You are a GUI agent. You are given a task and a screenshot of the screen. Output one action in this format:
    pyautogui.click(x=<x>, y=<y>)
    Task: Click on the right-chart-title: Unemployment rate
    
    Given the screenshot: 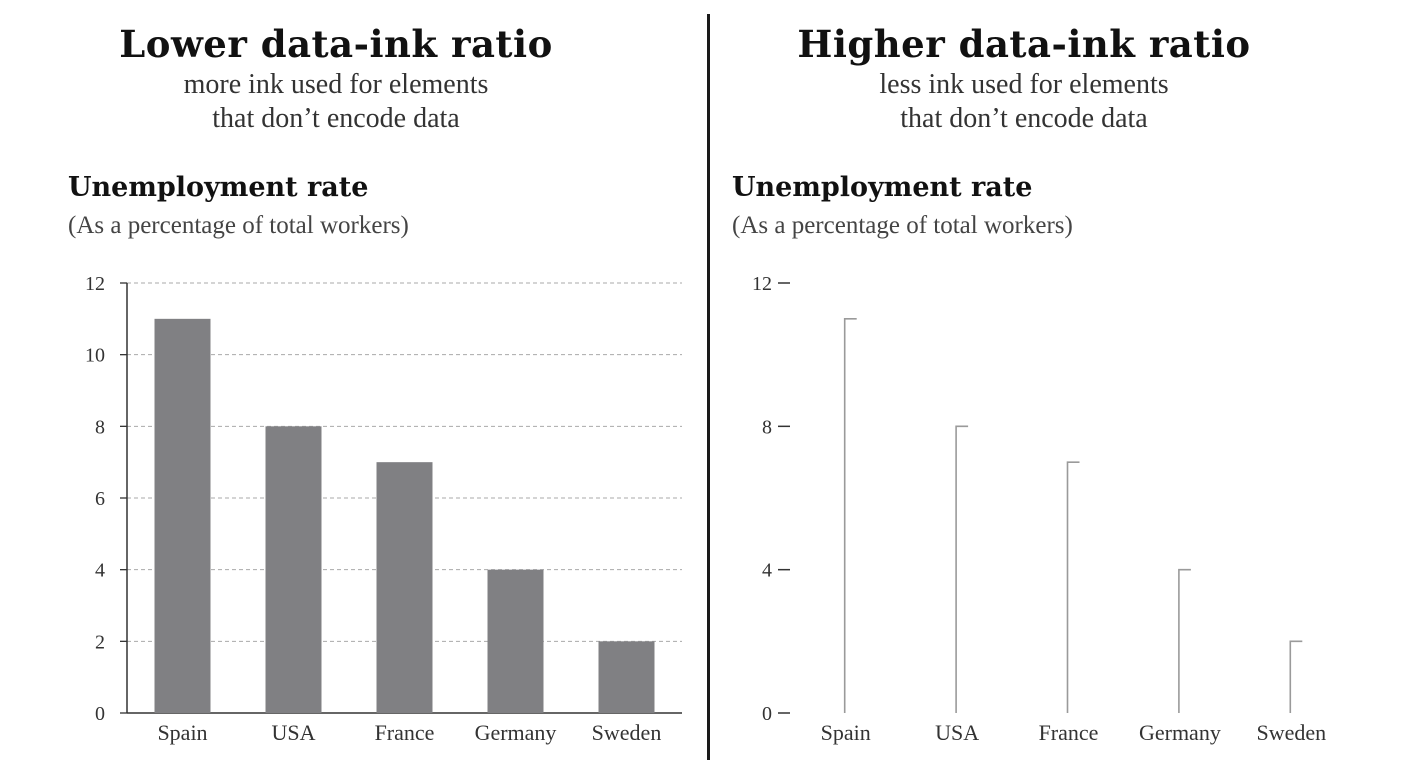 What is the action you would take?
    pyautogui.click(x=882, y=187)
    